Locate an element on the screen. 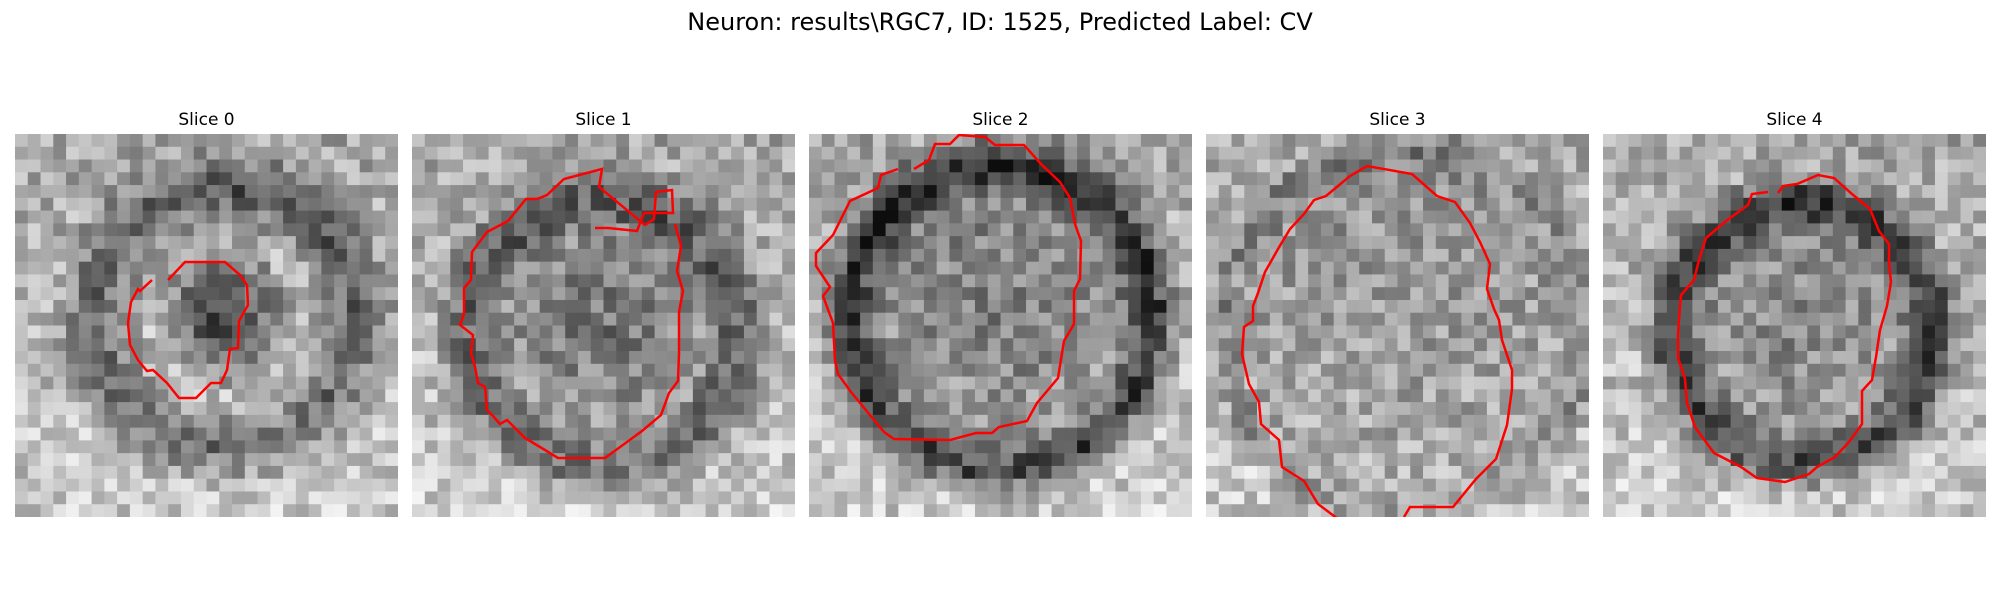 The width and height of the screenshot is (2000, 600). slice-panel-2: Slice 2 is located at coordinates (1000, 312).